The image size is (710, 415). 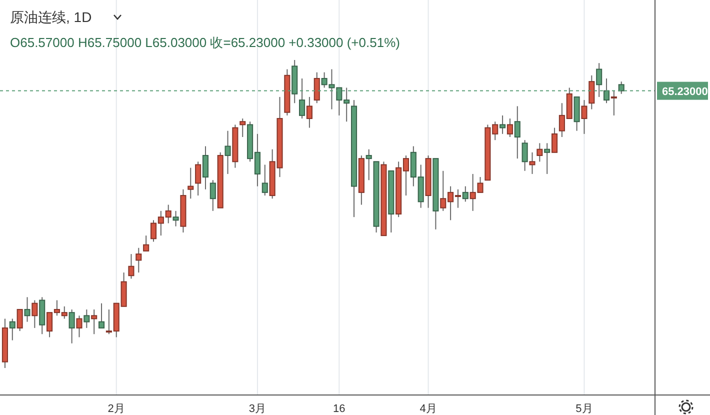 I want to click on x-tick-label: 2月, so click(x=116, y=409).